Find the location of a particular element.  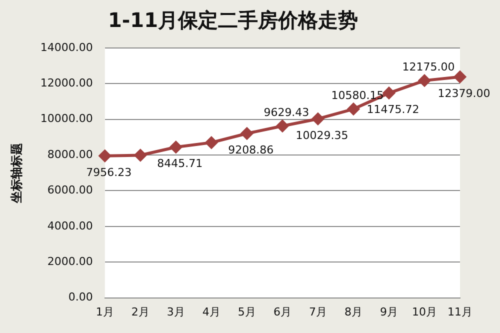

x-tick-label: 3月 is located at coordinates (175, 311).